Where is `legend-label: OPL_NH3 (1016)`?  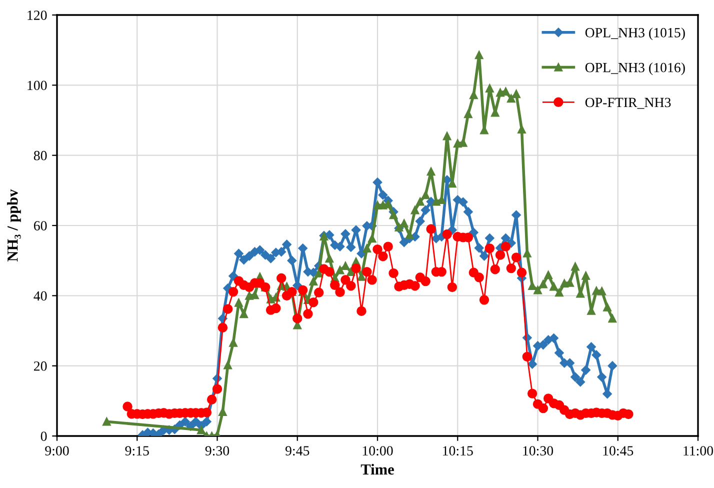
legend-label: OPL_NH3 (1016) is located at coordinates (635, 69).